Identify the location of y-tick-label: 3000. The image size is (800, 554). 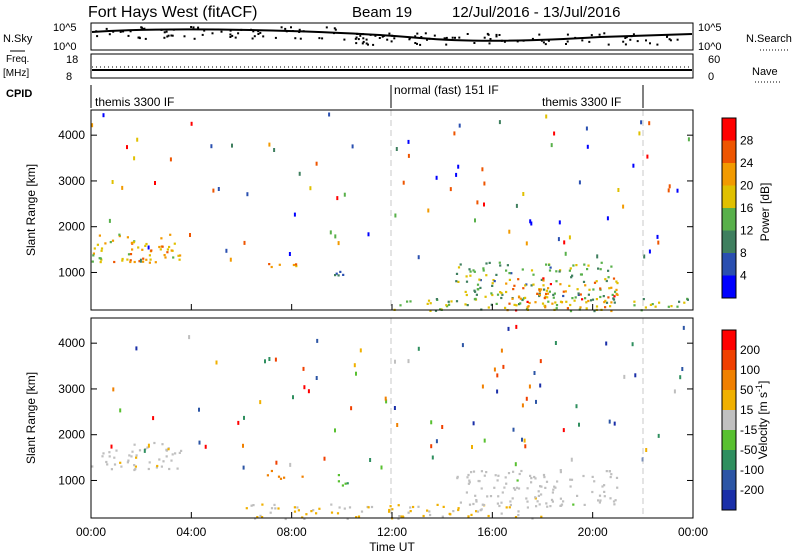
(71, 181).